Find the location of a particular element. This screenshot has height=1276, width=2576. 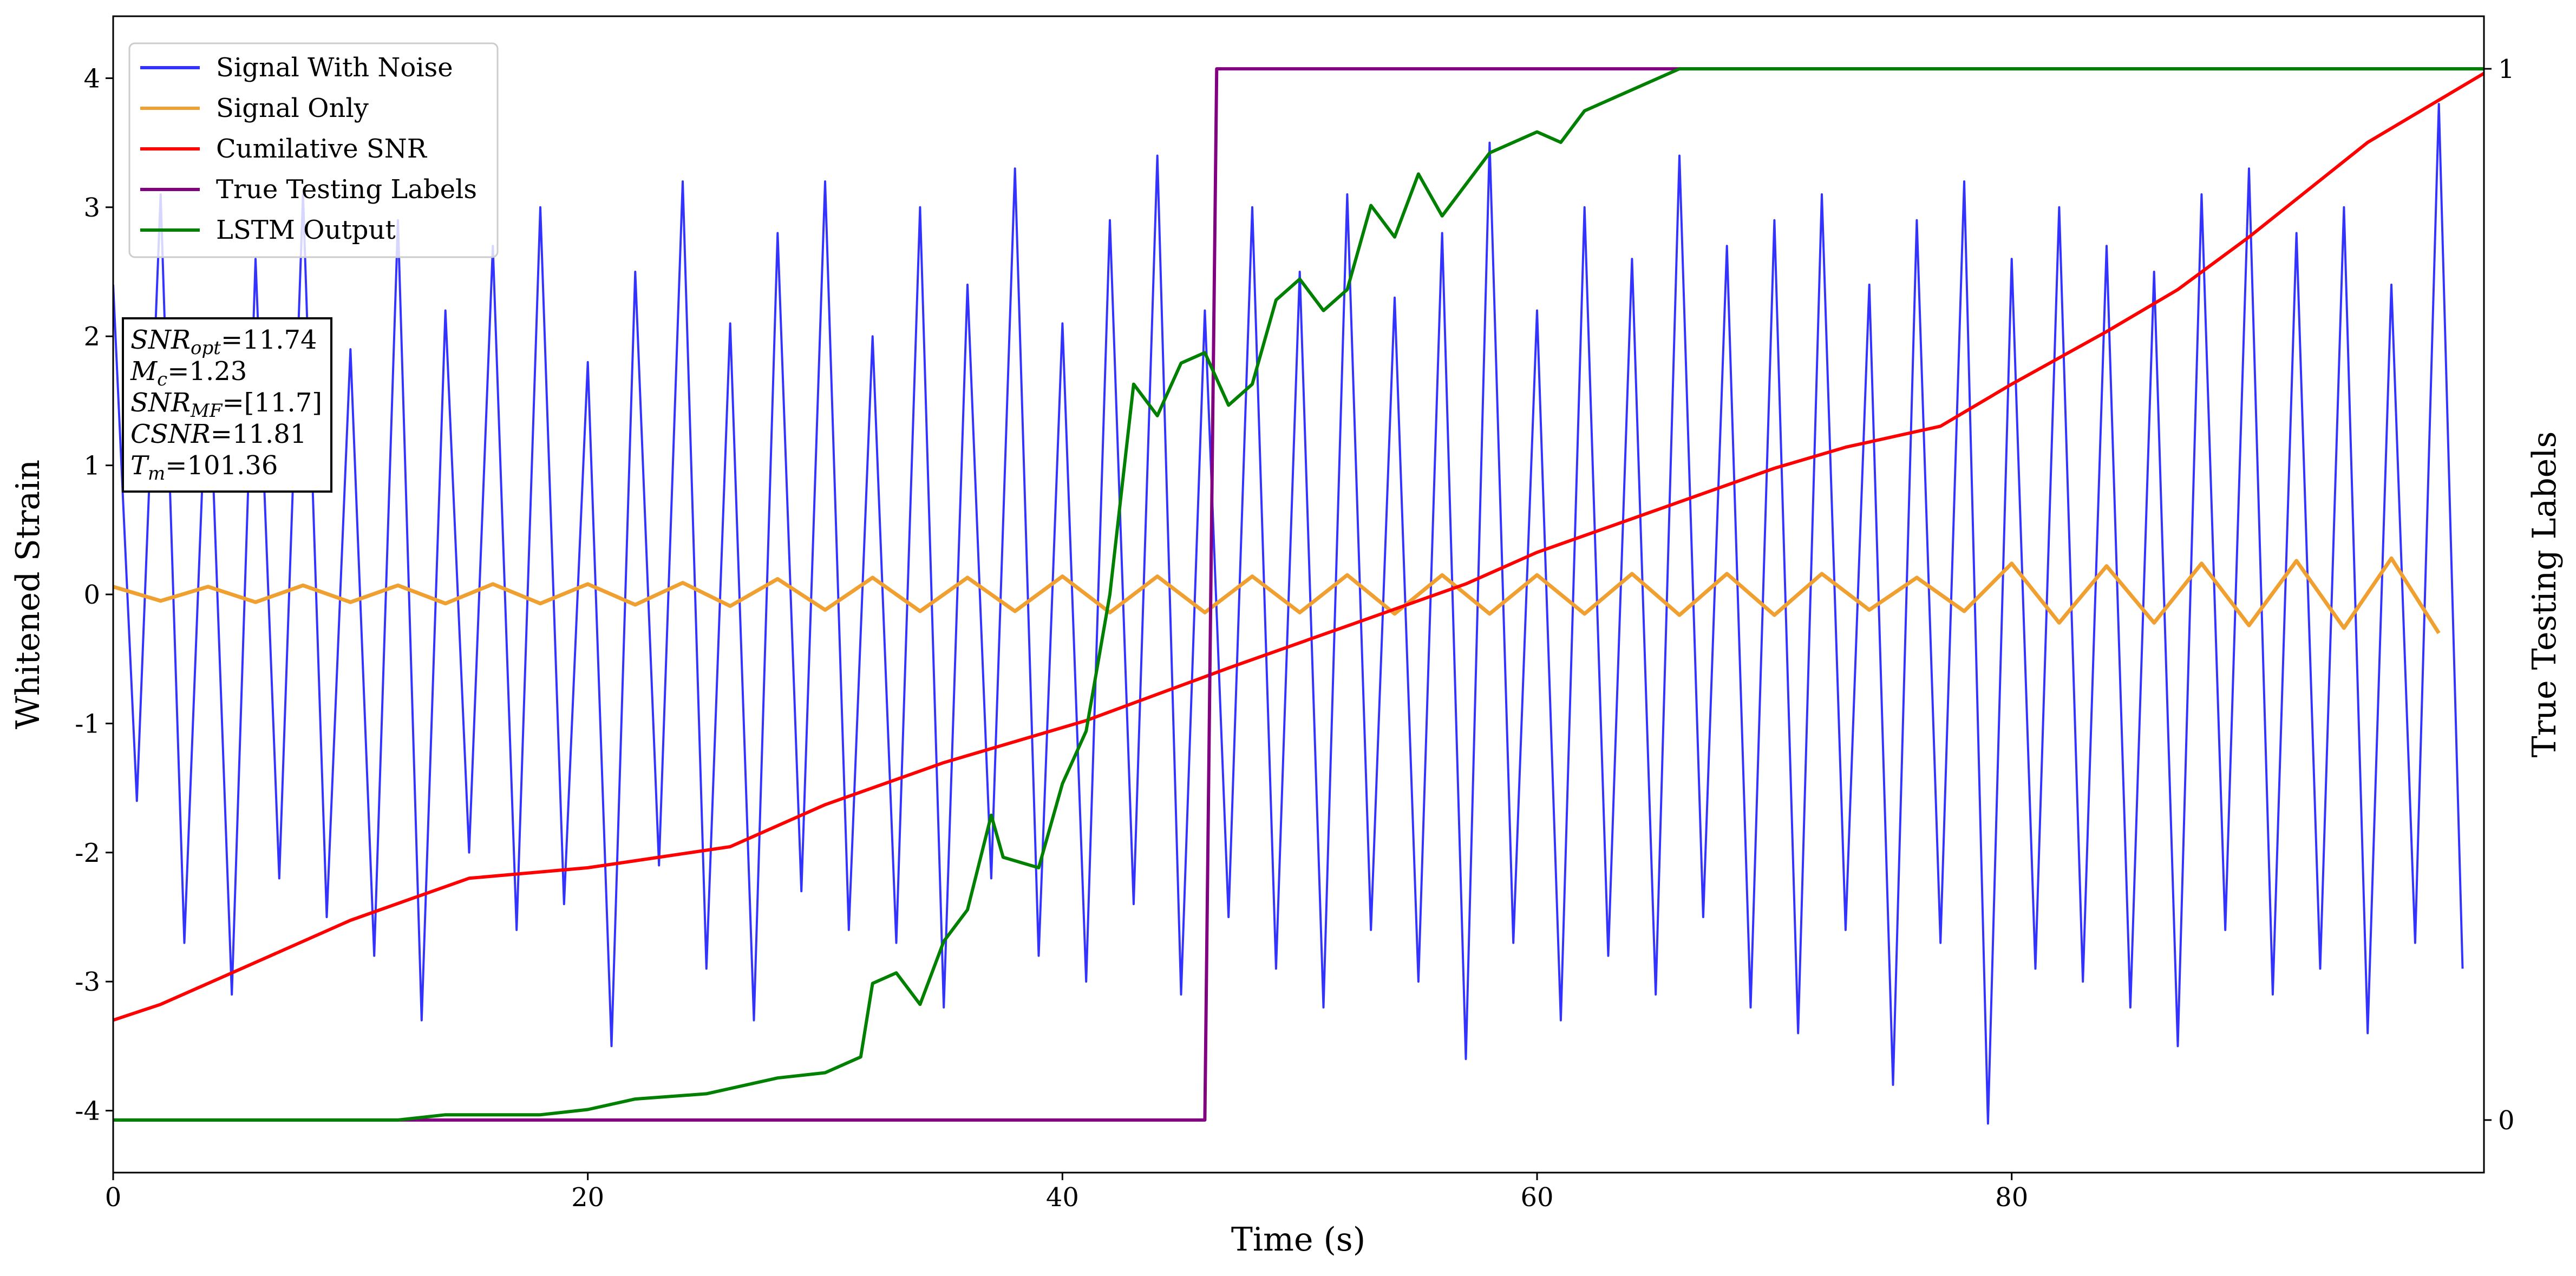

x-tick-label: 20 is located at coordinates (588, 1197).